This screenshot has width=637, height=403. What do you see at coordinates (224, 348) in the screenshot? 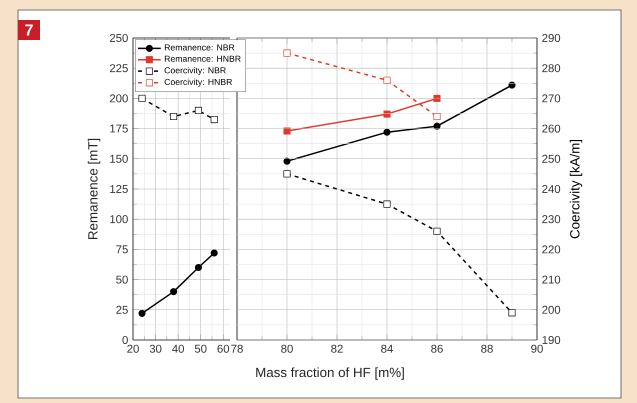
I see `x-tick-label: 60` at bounding box center [224, 348].